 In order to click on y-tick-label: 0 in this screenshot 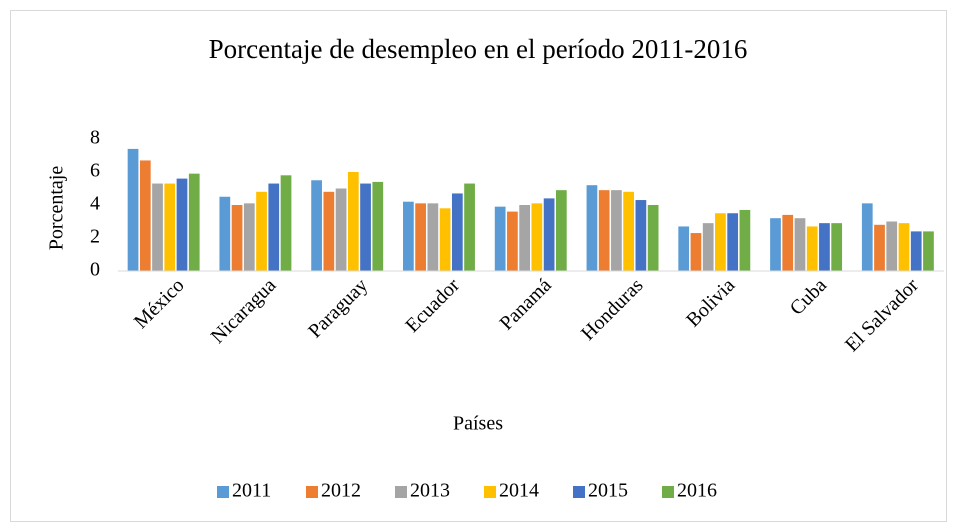, I will do `click(95, 270)`.